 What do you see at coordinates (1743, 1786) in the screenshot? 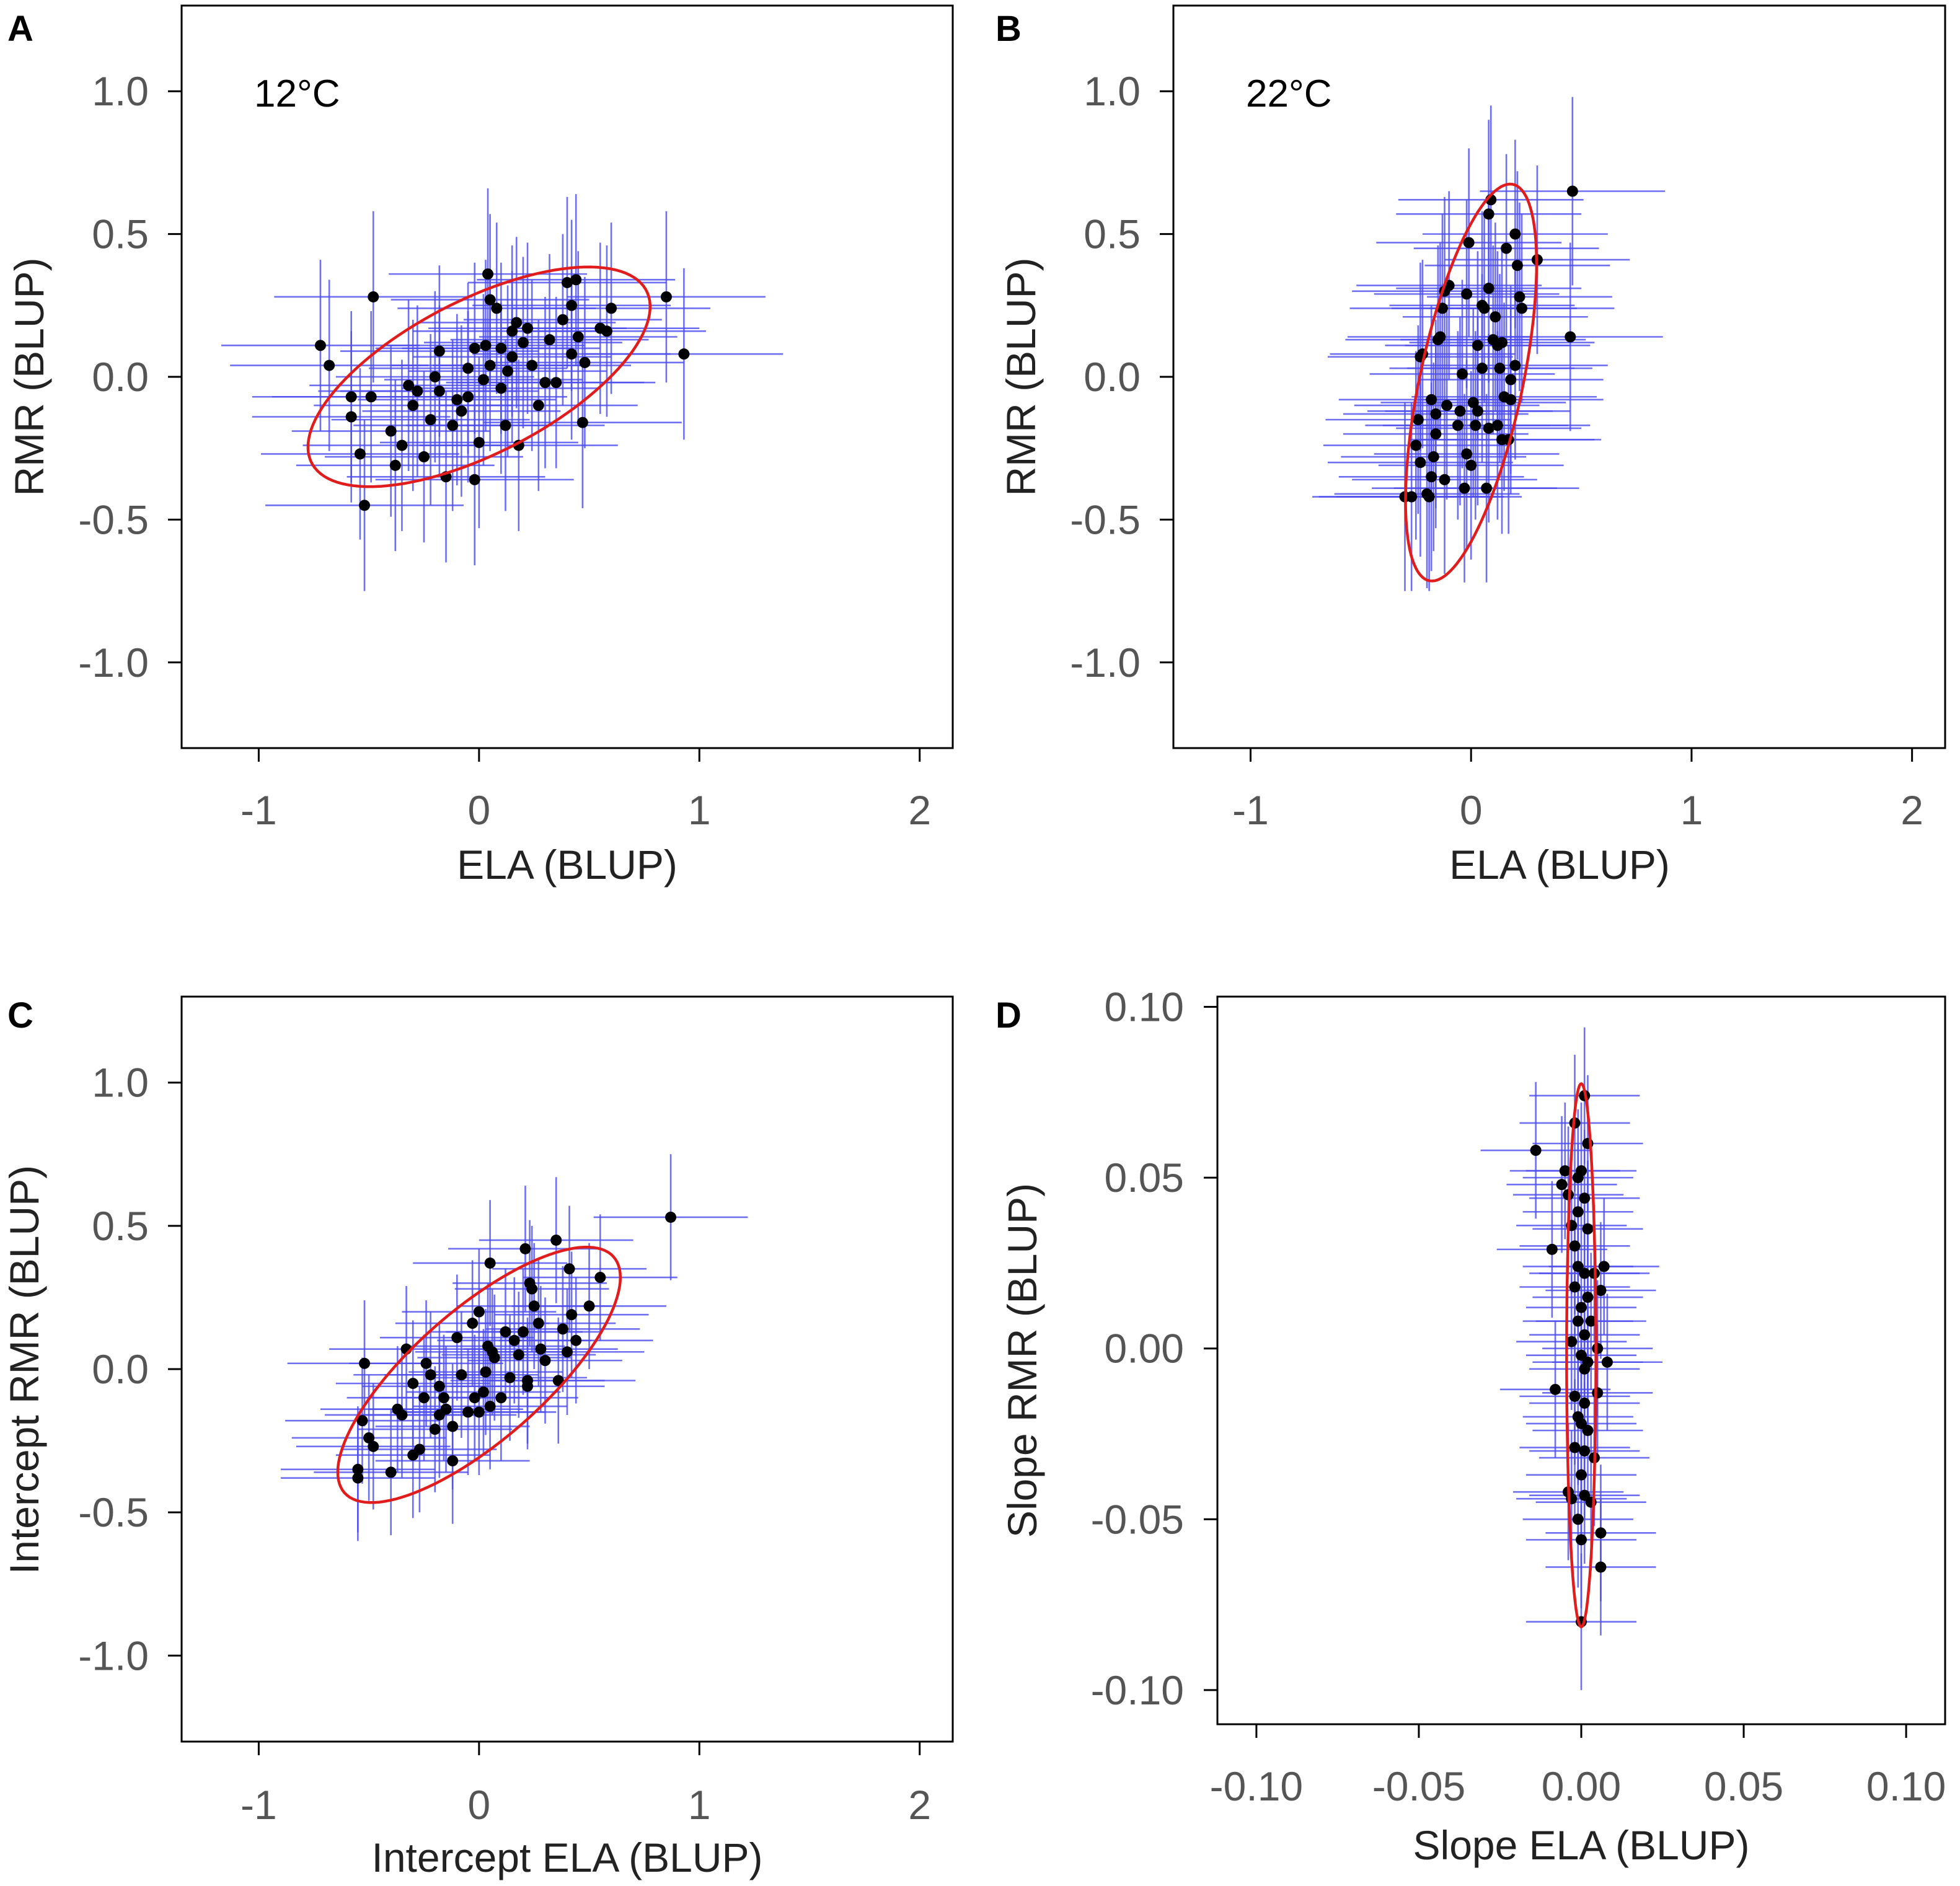
I see `x-tick-label: 0.05` at bounding box center [1743, 1786].